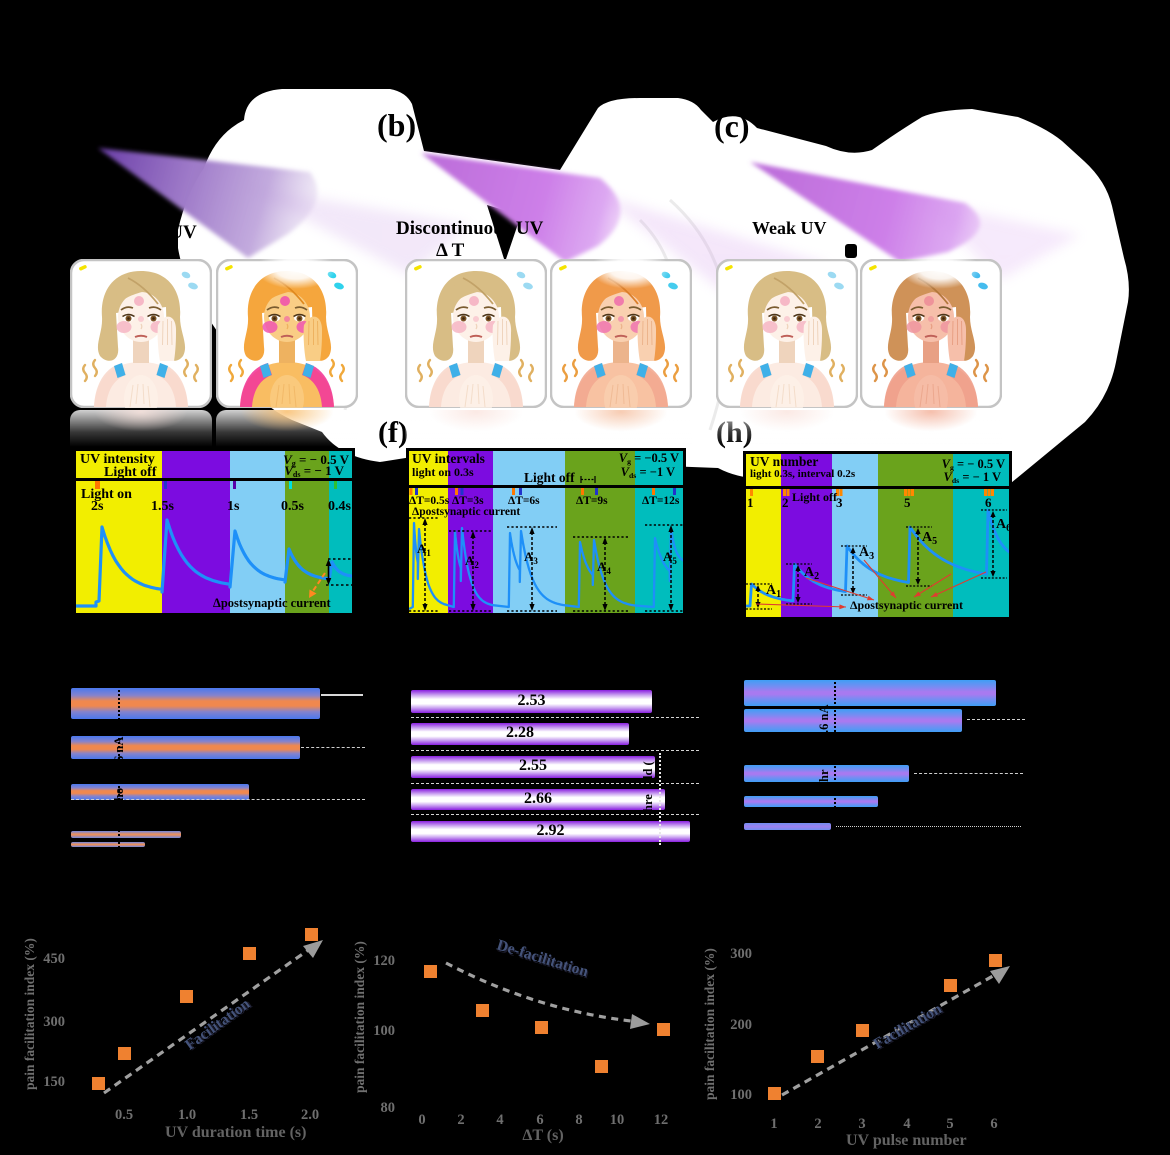 The width and height of the screenshot is (1170, 1155). I want to click on svg-text: A6, so click(1003, 525).